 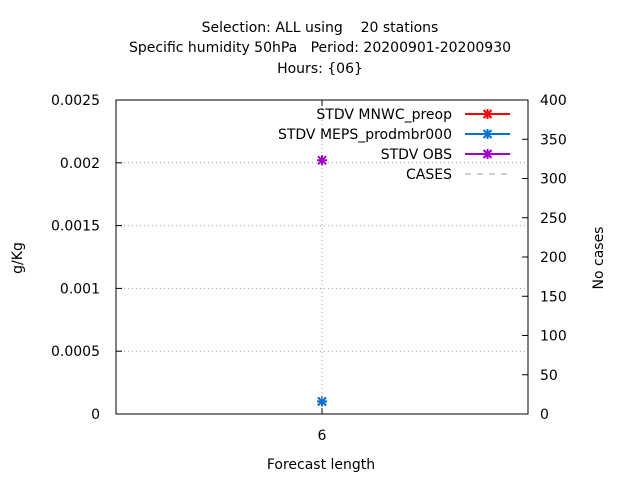 I want to click on y2-tick-label: 200, so click(x=553, y=258).